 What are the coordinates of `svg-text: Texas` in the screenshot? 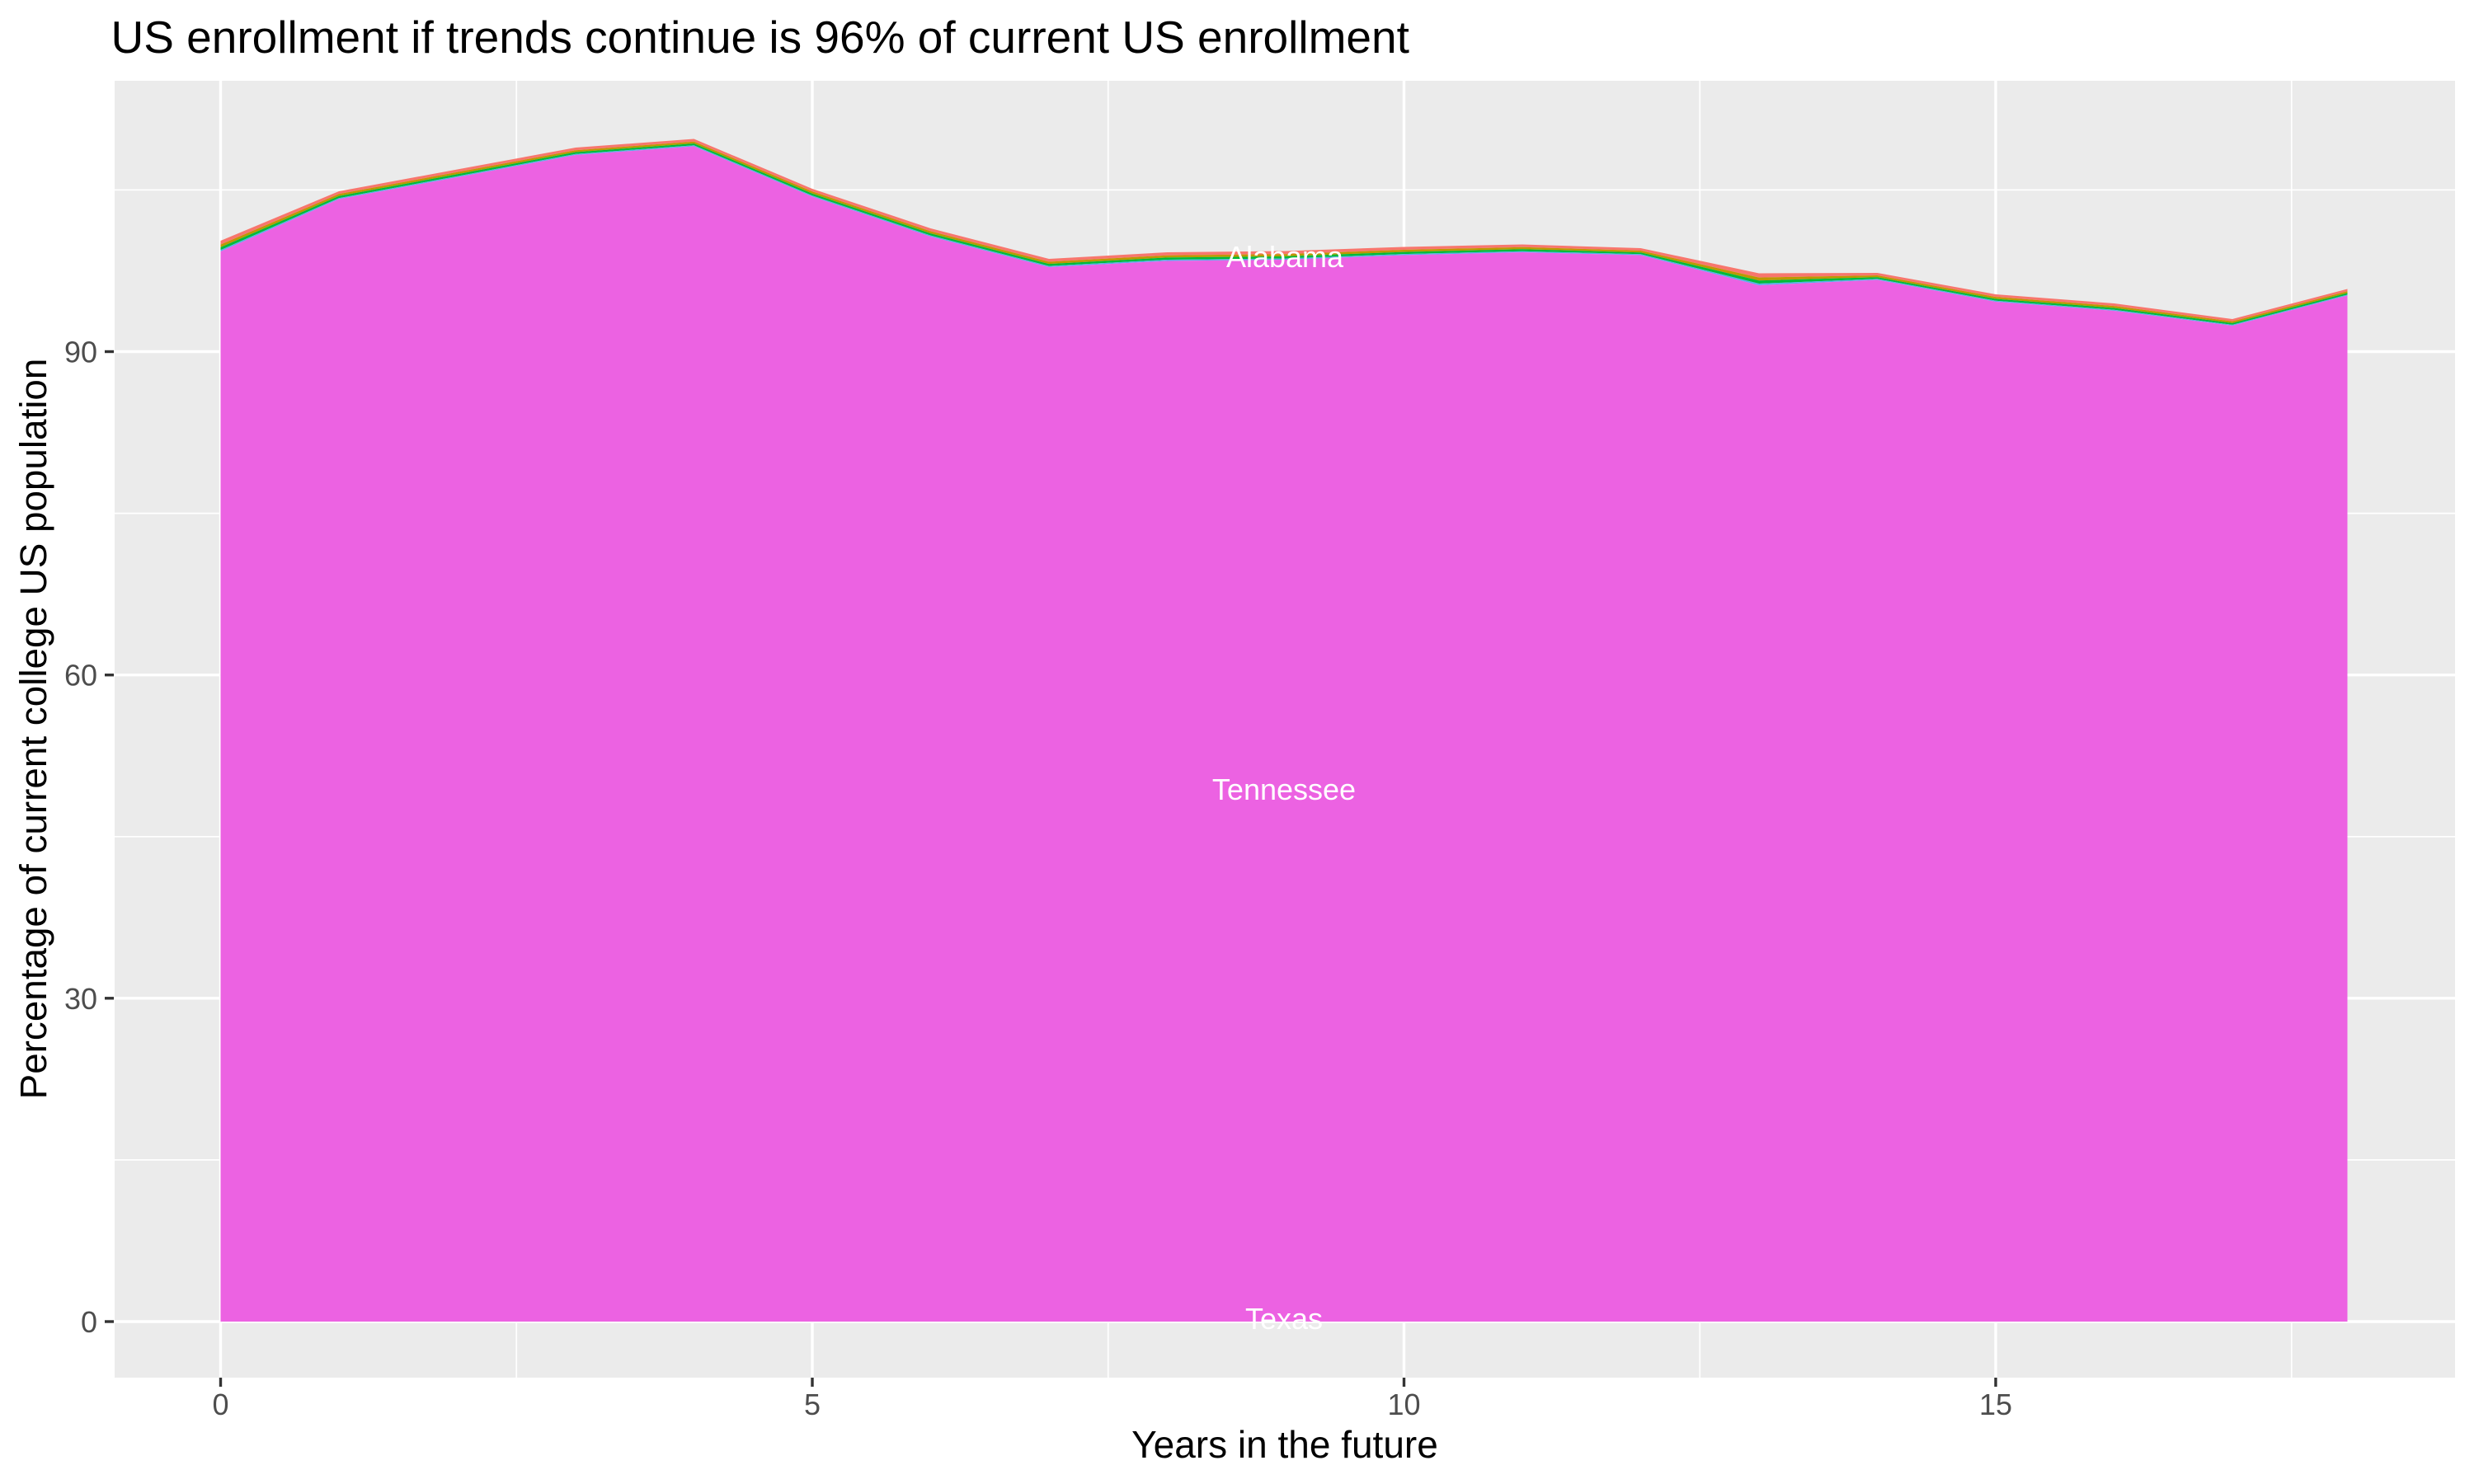 It's located at (1284, 1319).